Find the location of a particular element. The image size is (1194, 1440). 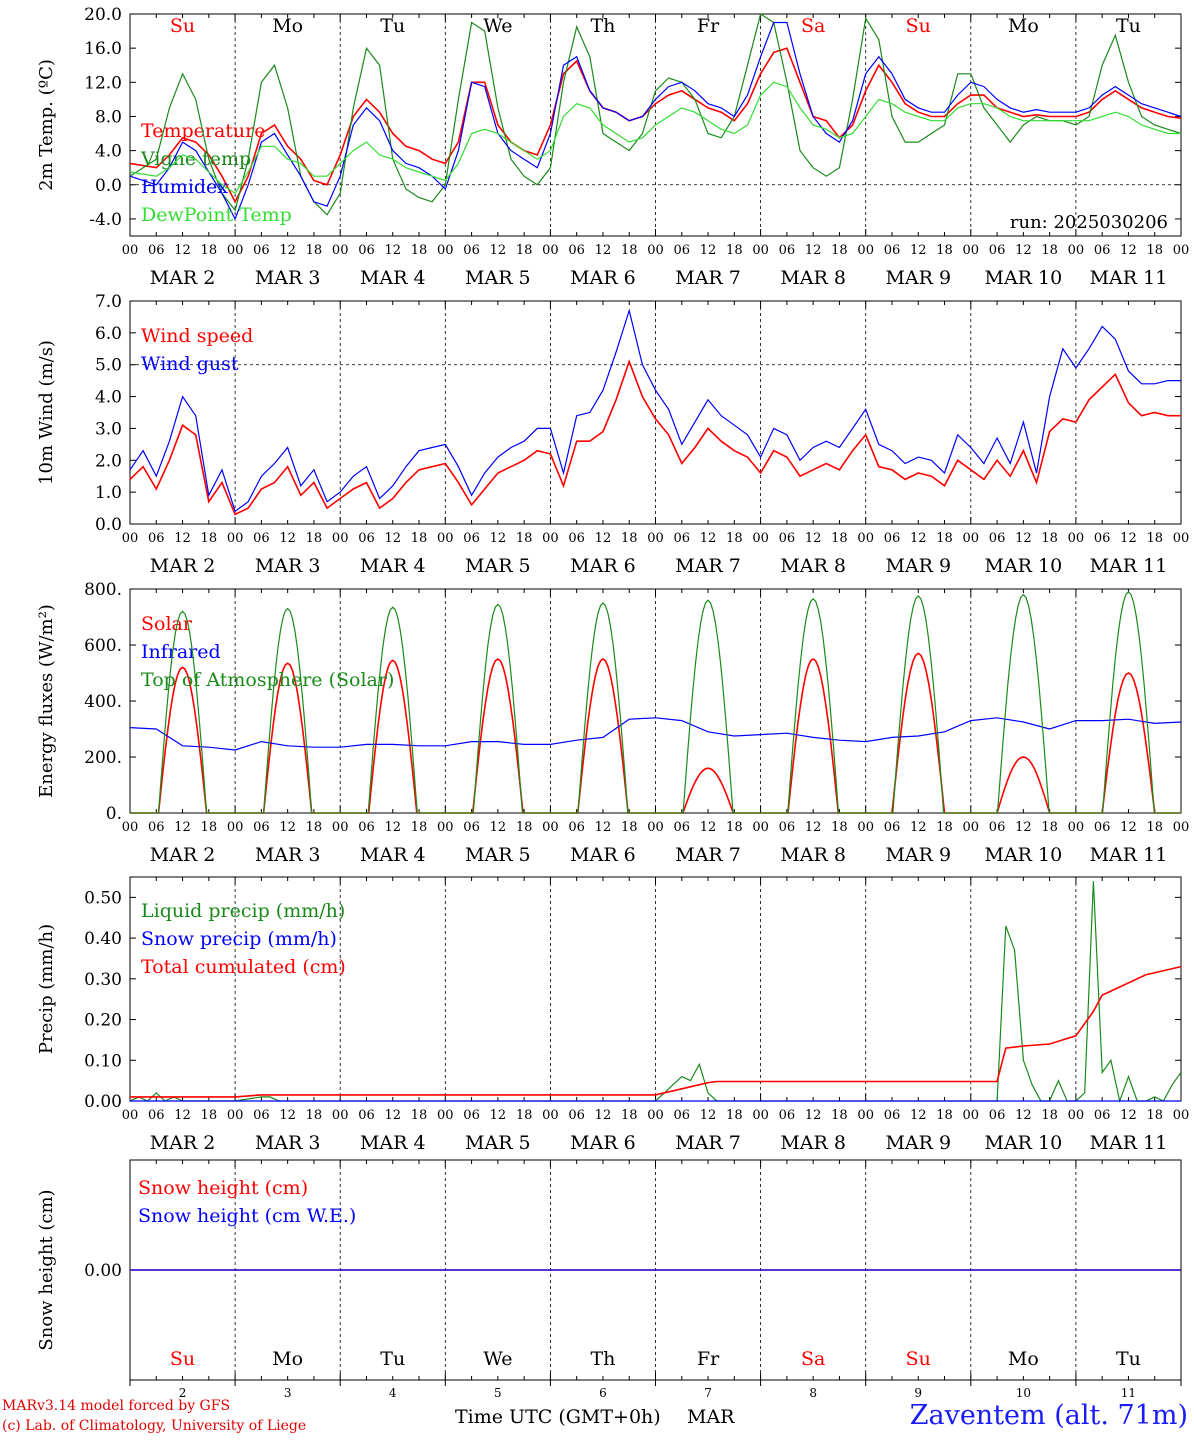

y-tick-label: 0.10 is located at coordinates (103, 1061).